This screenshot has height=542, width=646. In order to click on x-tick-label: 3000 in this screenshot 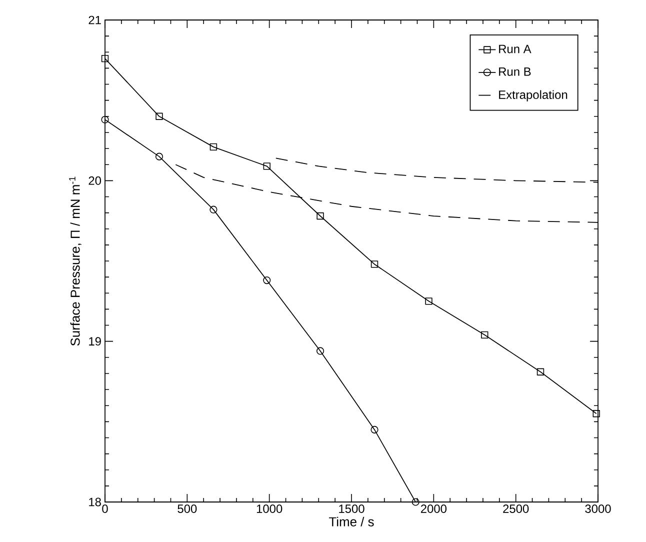, I will do `click(598, 508)`.